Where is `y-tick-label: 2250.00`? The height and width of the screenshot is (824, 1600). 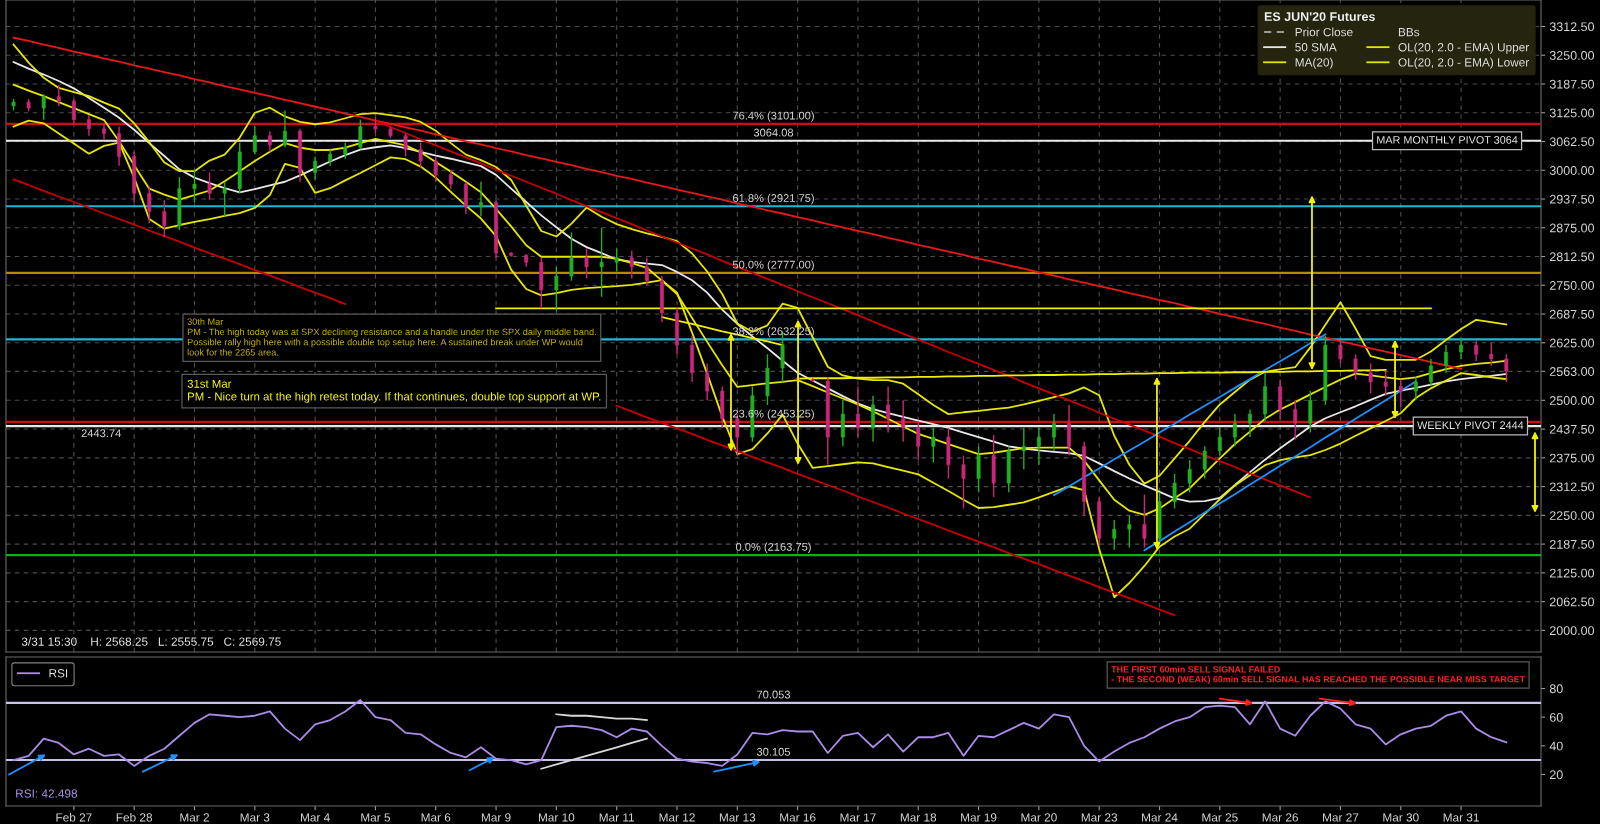 y-tick-label: 2250.00 is located at coordinates (1572, 515).